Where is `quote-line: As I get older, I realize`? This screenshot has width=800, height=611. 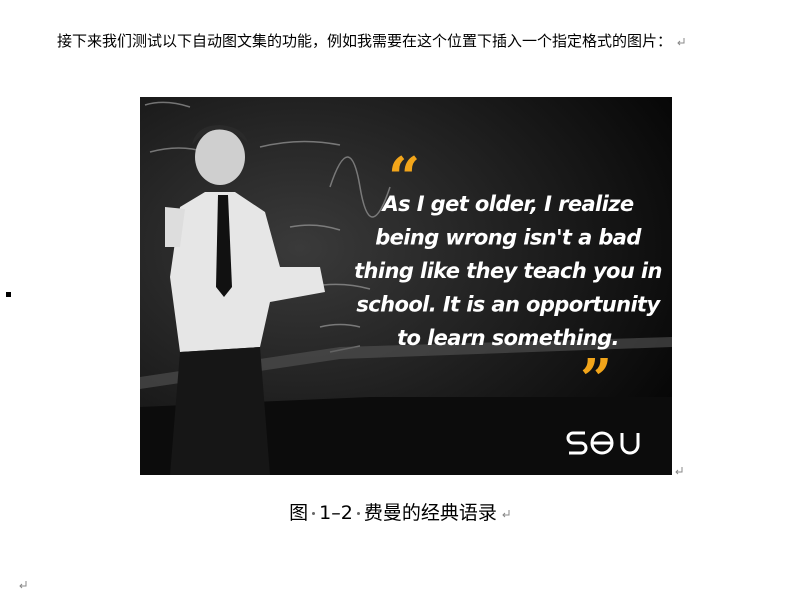
quote-line: As I get older, I realize is located at coordinates (506, 204).